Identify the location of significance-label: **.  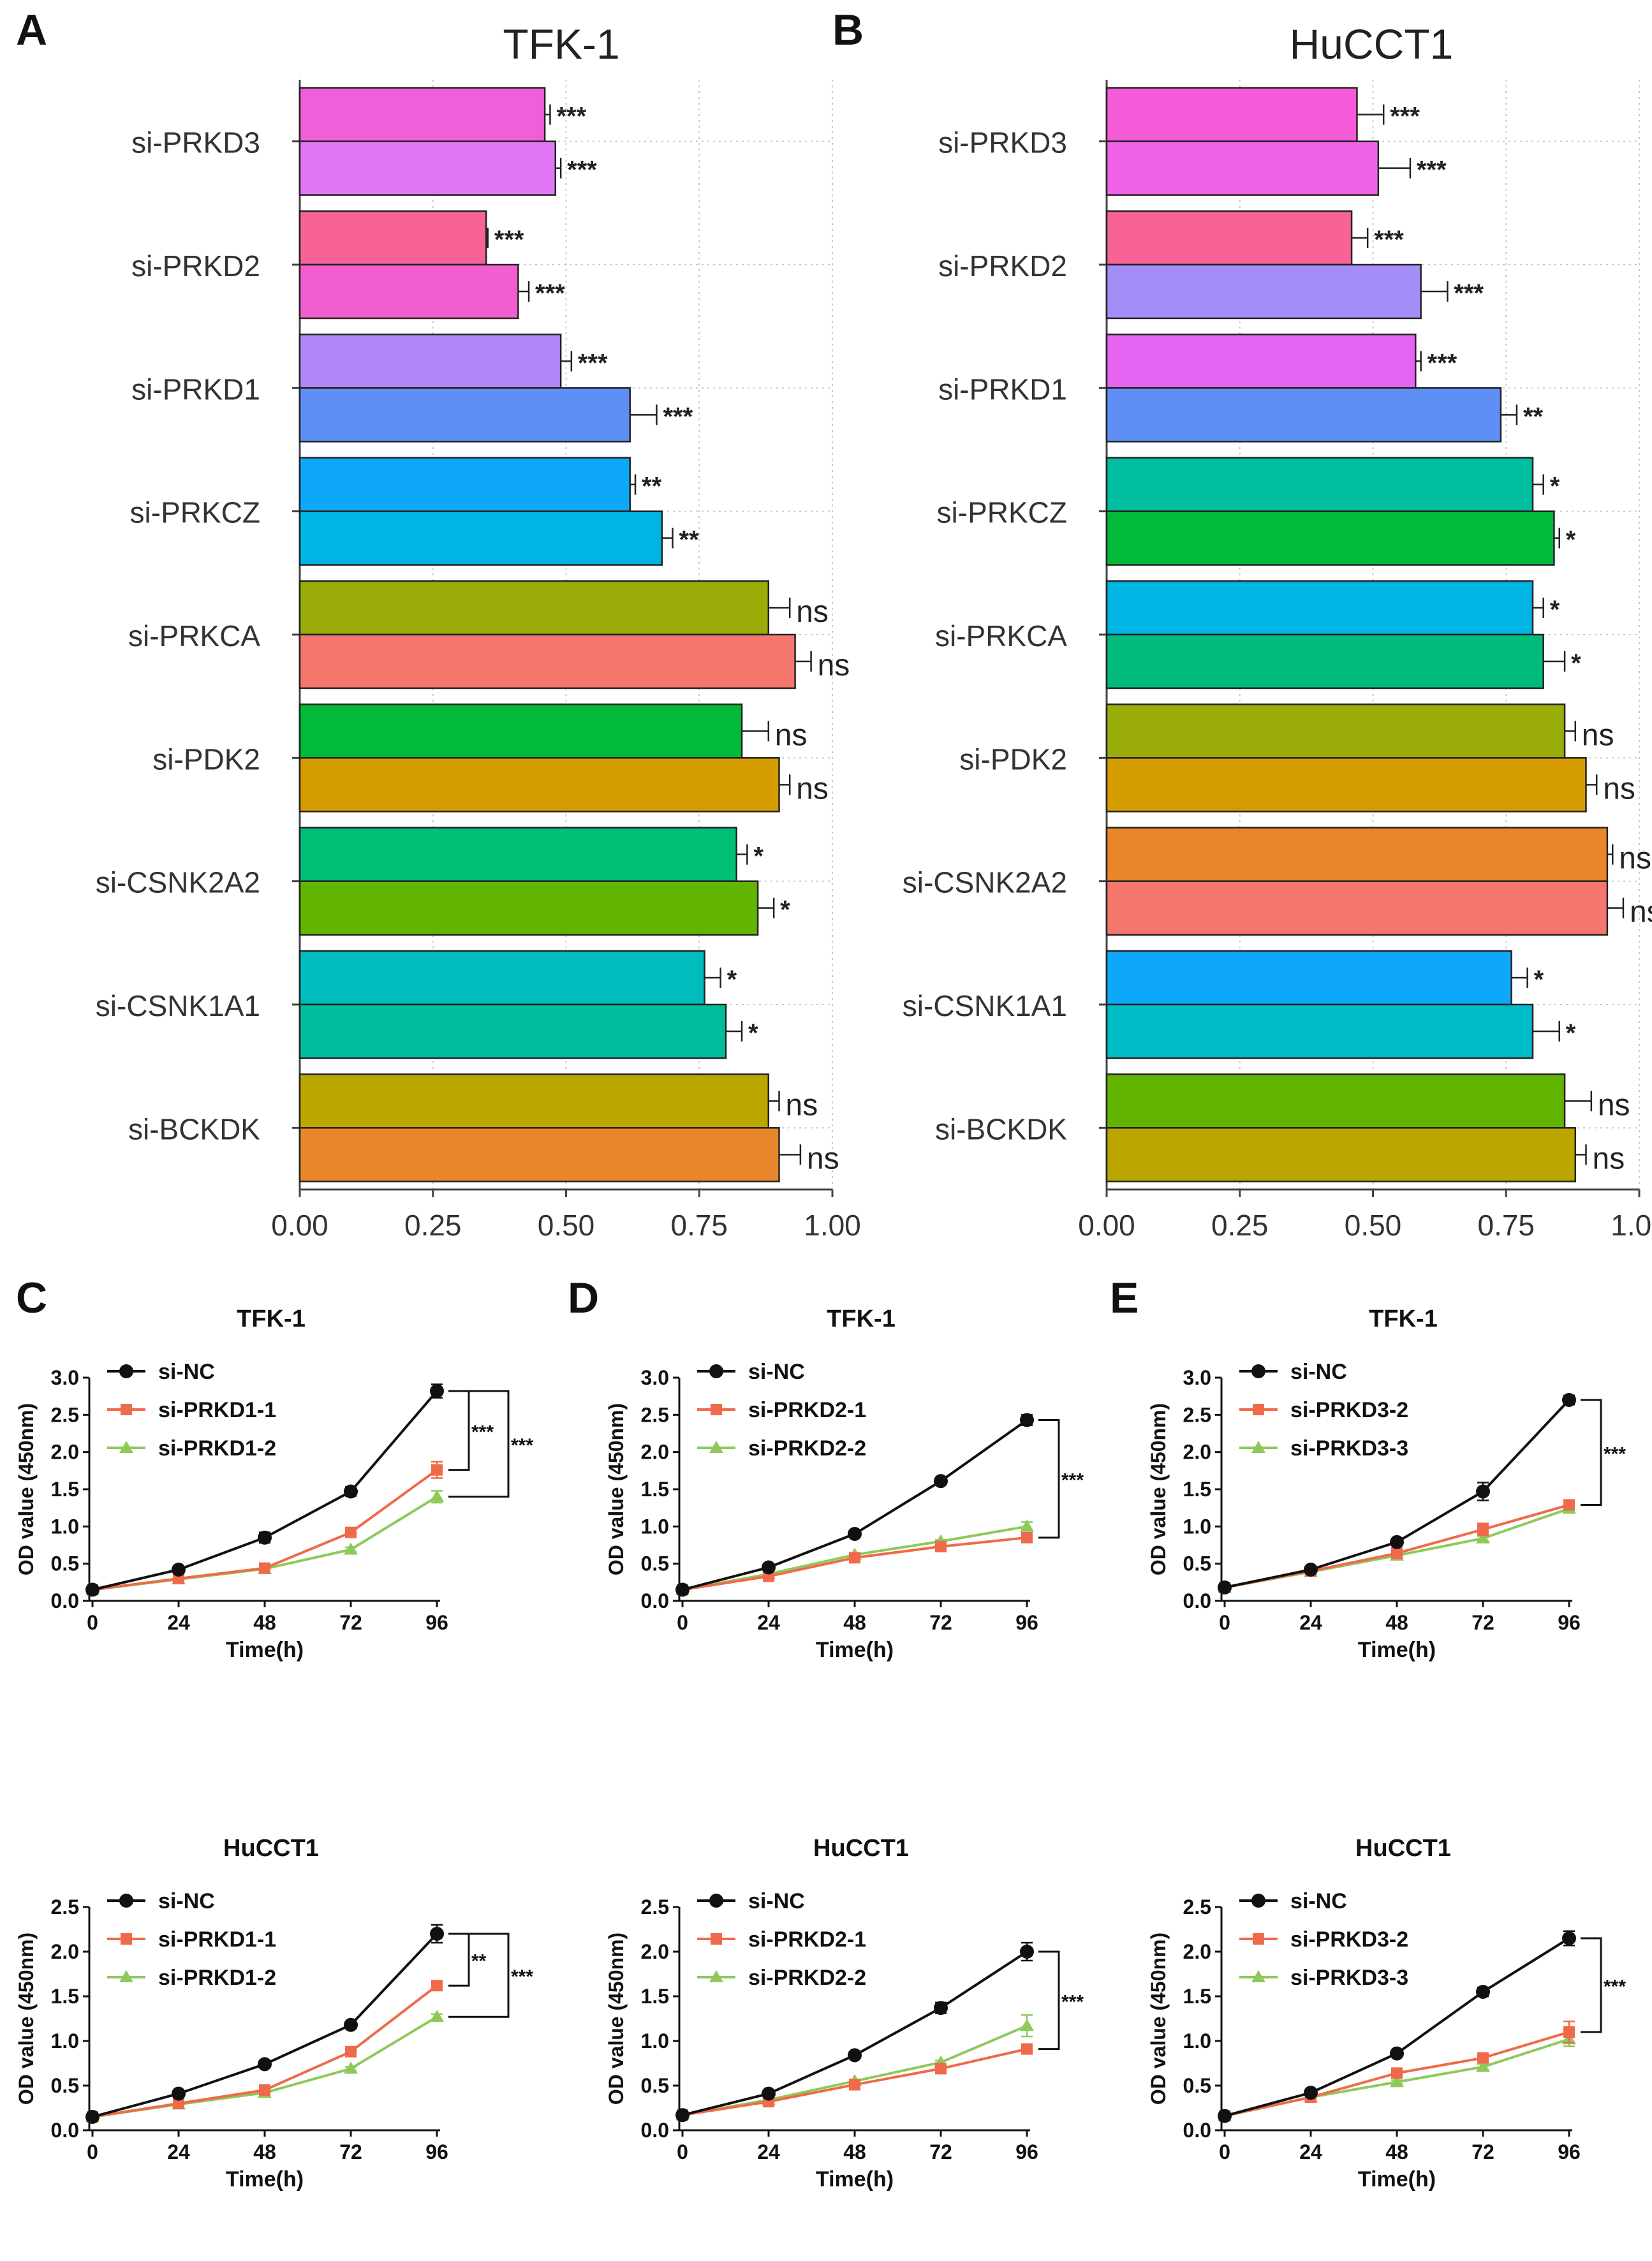
(479, 1961).